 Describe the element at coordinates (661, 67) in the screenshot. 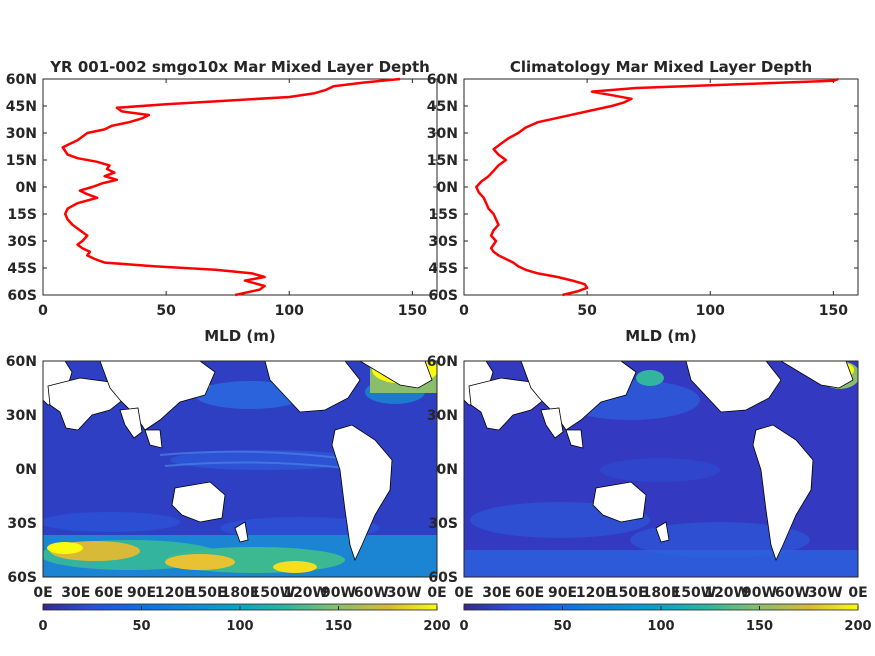

I see `panel-title-top-right: Climatology Mar Mixed Layer Depth` at that location.